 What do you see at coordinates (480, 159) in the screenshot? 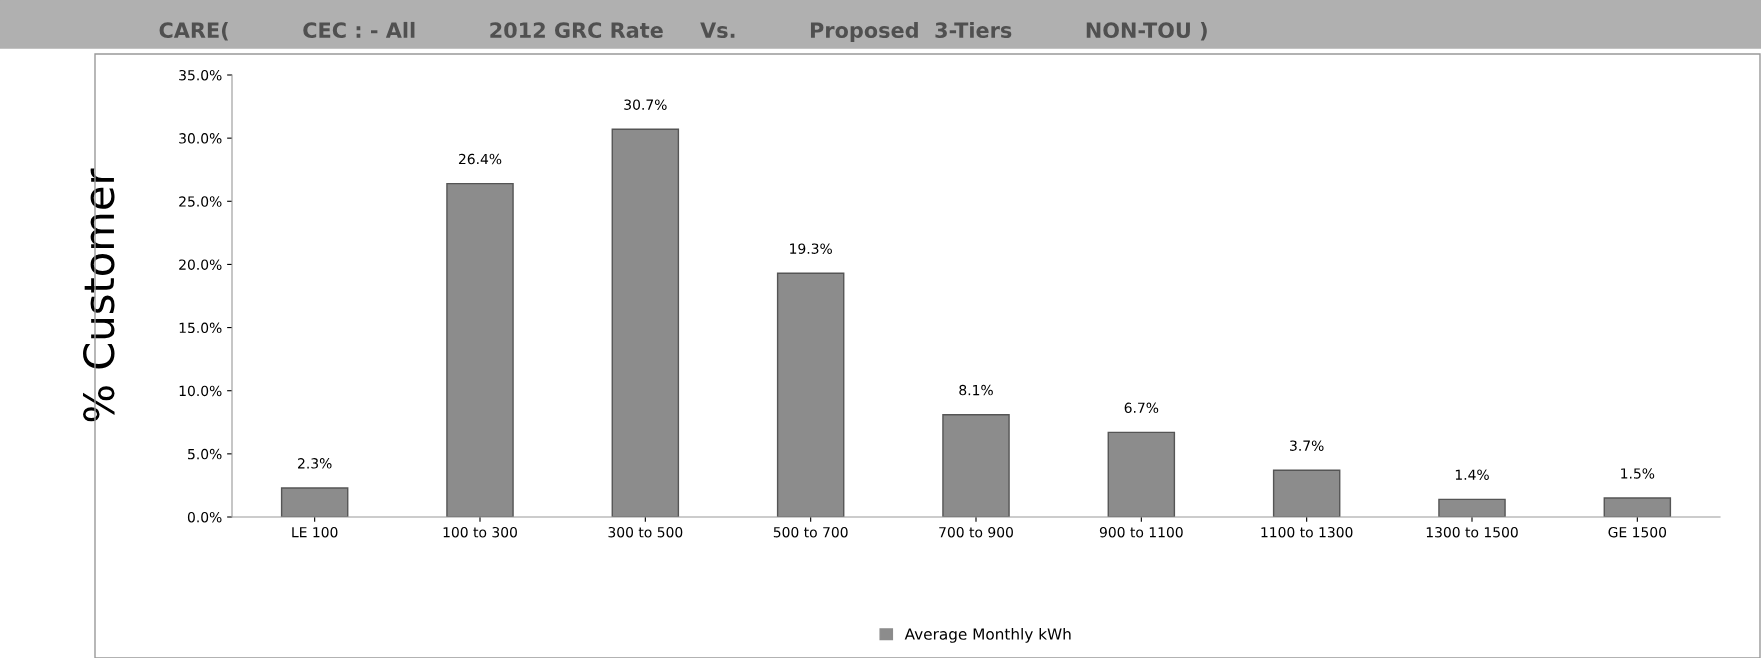
I see `data-label: 26.4%` at bounding box center [480, 159].